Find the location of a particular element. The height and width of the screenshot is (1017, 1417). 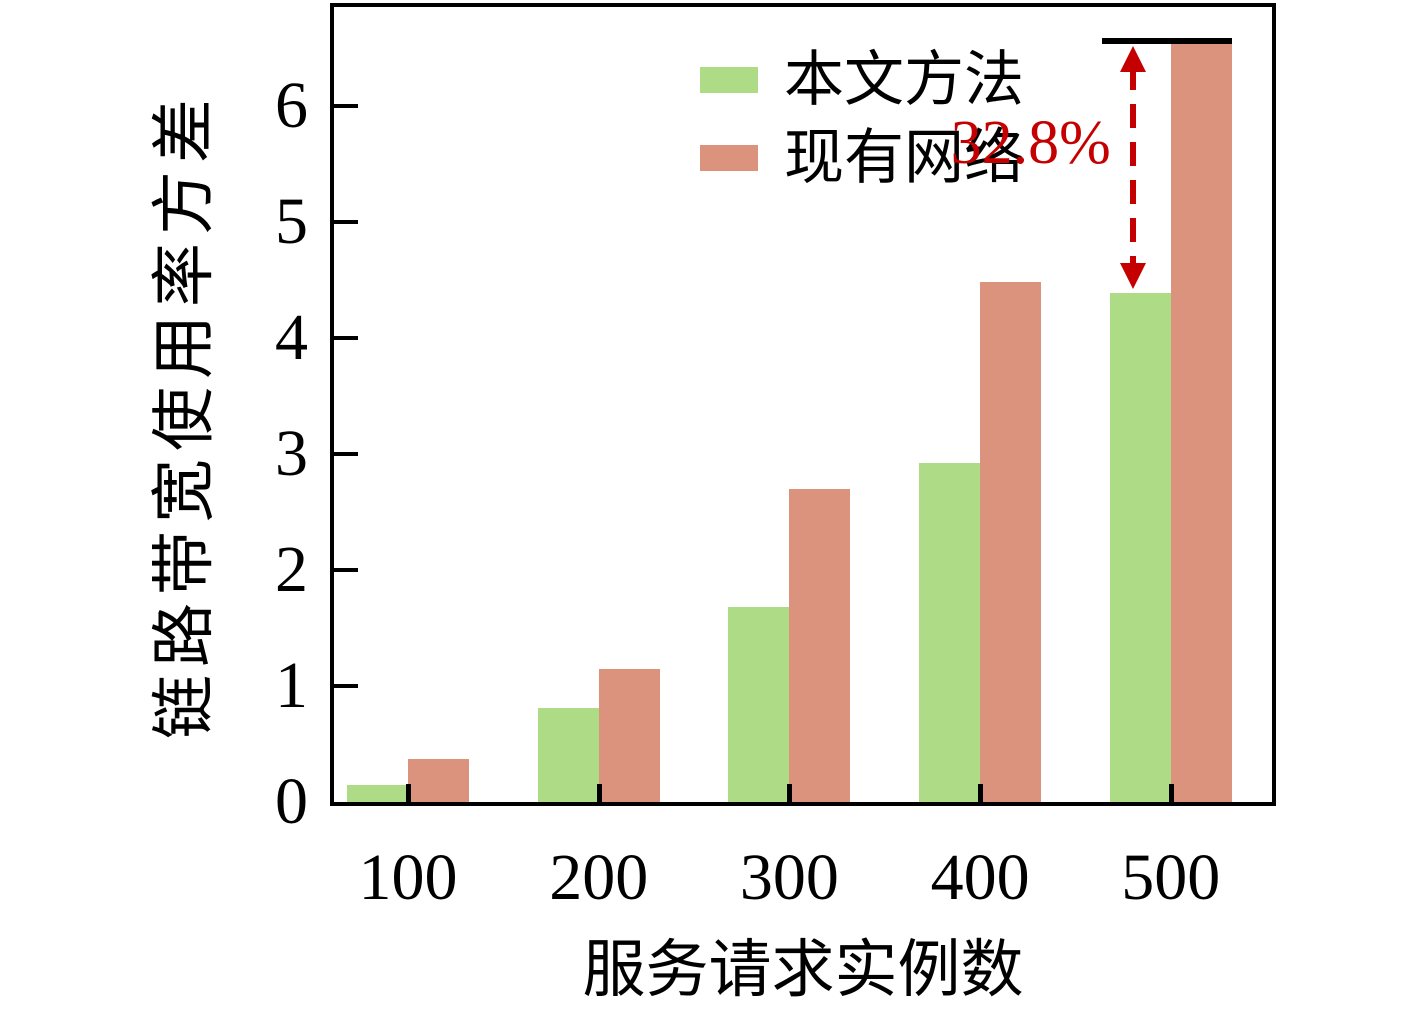

legend-swatch-green is located at coordinates (729, 80).